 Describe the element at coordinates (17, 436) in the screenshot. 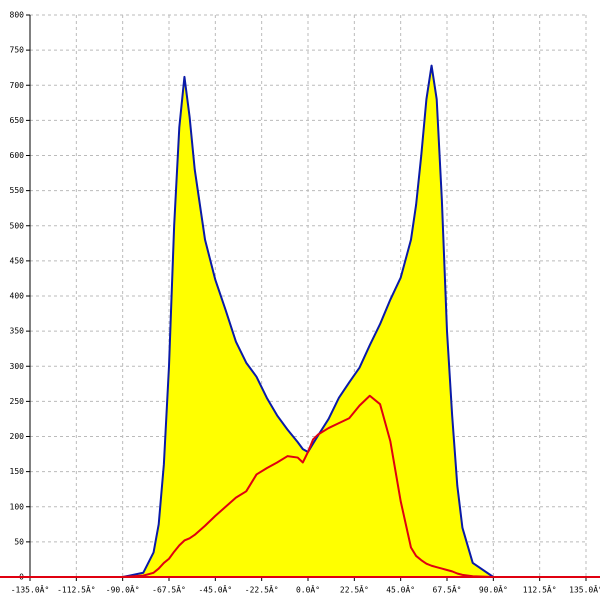

I see `y-tick-label: 200` at that location.